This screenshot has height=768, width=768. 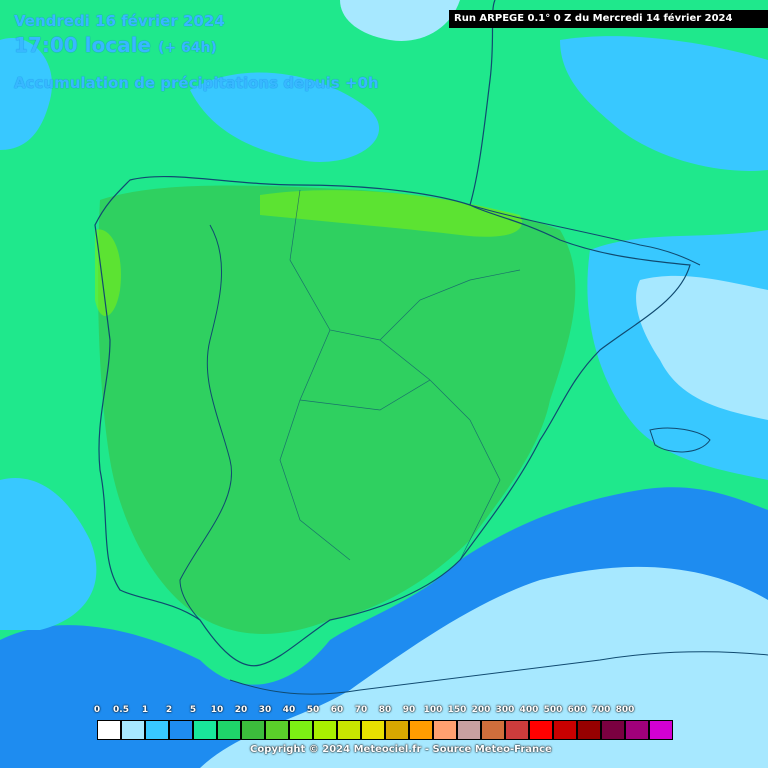 What do you see at coordinates (48, 554) in the screenshot?
I see `blue-zone-west` at bounding box center [48, 554].